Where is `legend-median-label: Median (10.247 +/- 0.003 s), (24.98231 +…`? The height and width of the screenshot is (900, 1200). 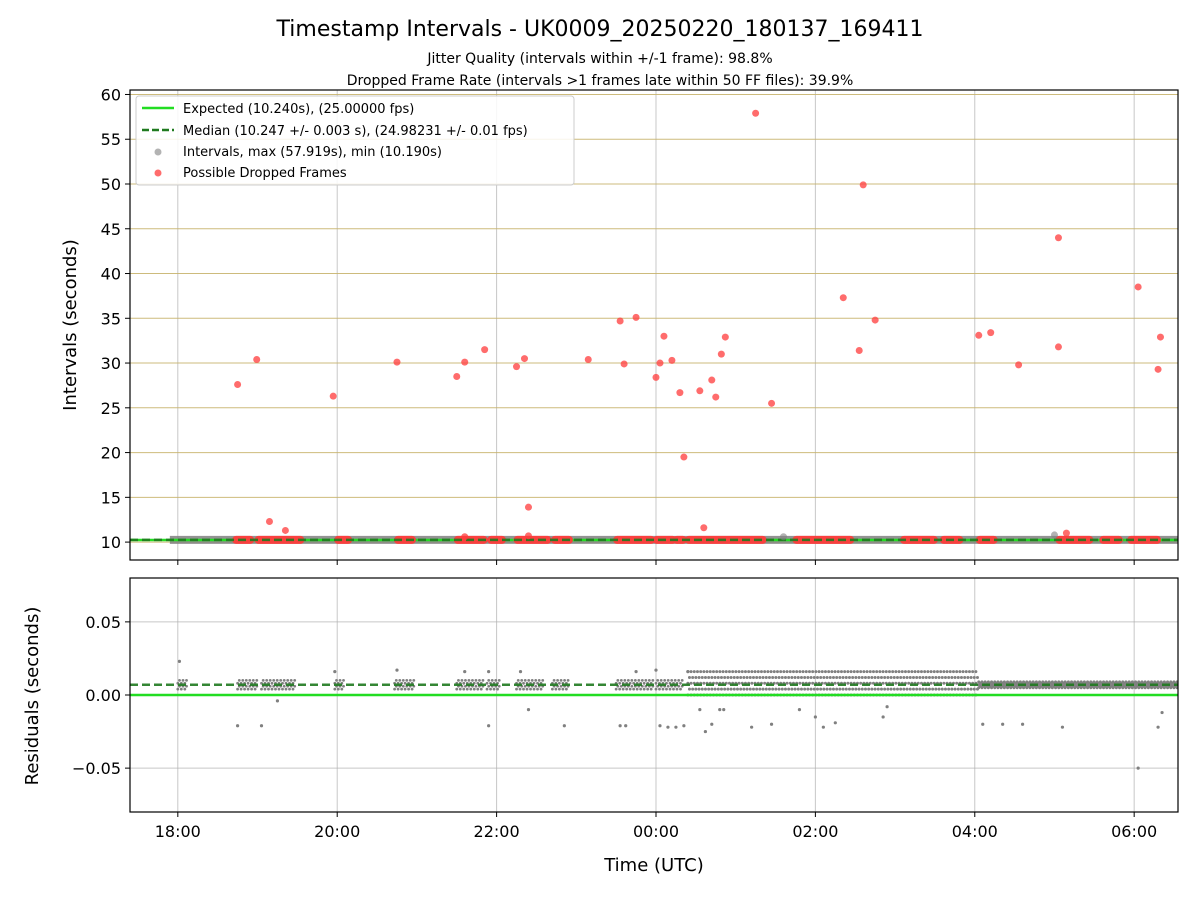 legend-median-label: Median (10.247 +/- 0.003 s), (24.98231 +… is located at coordinates (355, 131).